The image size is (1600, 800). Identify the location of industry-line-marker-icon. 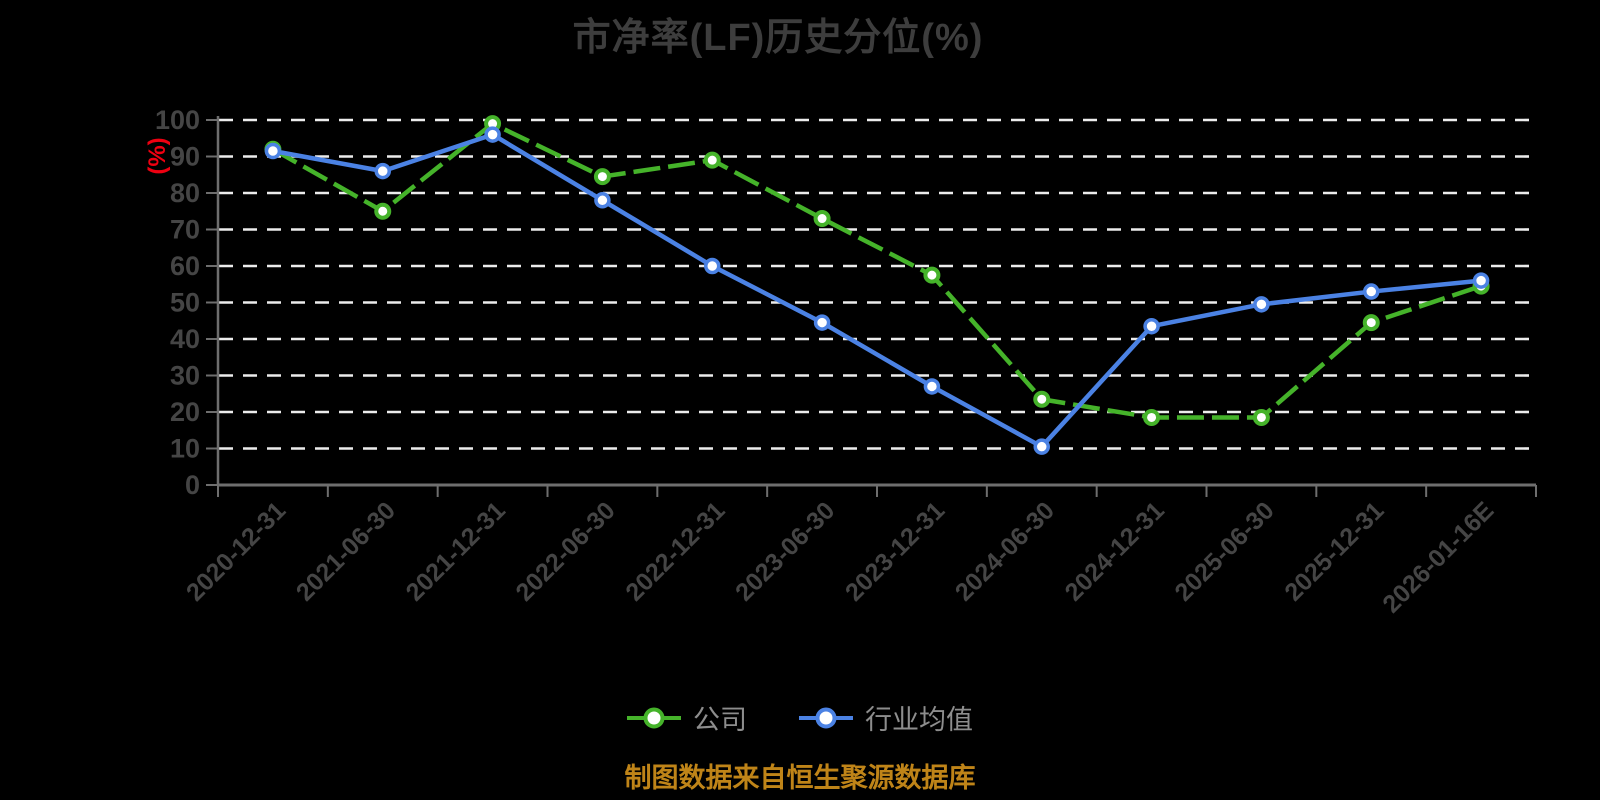
(826, 717).